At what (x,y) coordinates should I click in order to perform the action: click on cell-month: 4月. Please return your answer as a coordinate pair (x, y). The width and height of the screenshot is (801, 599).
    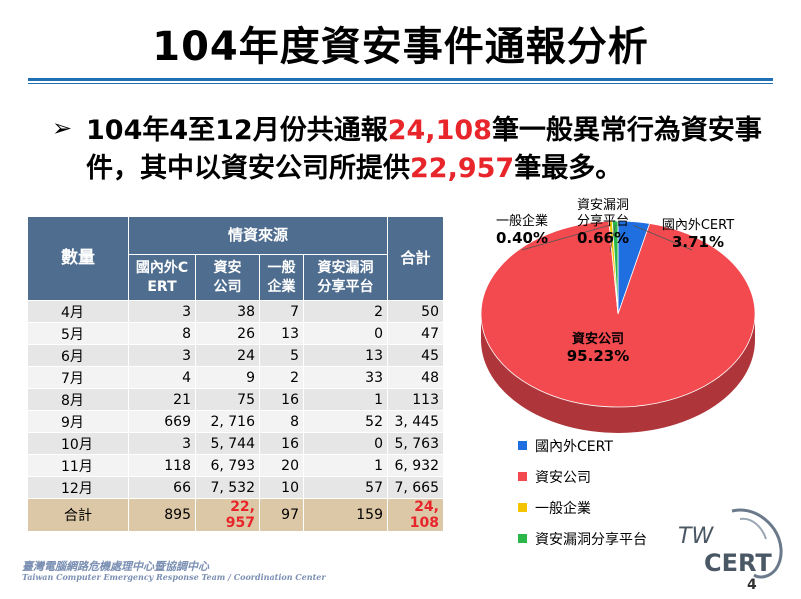
    Looking at the image, I should click on (78, 311).